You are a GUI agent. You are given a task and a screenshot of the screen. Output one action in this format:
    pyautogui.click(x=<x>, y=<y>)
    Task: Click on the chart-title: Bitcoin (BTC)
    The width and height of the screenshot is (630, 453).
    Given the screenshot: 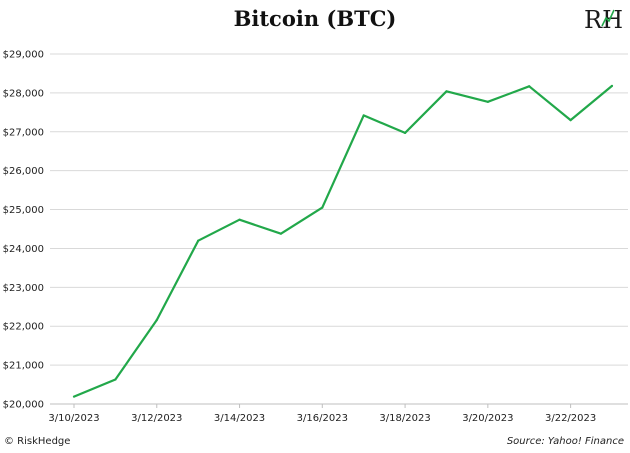 What is the action you would take?
    pyautogui.click(x=315, y=18)
    